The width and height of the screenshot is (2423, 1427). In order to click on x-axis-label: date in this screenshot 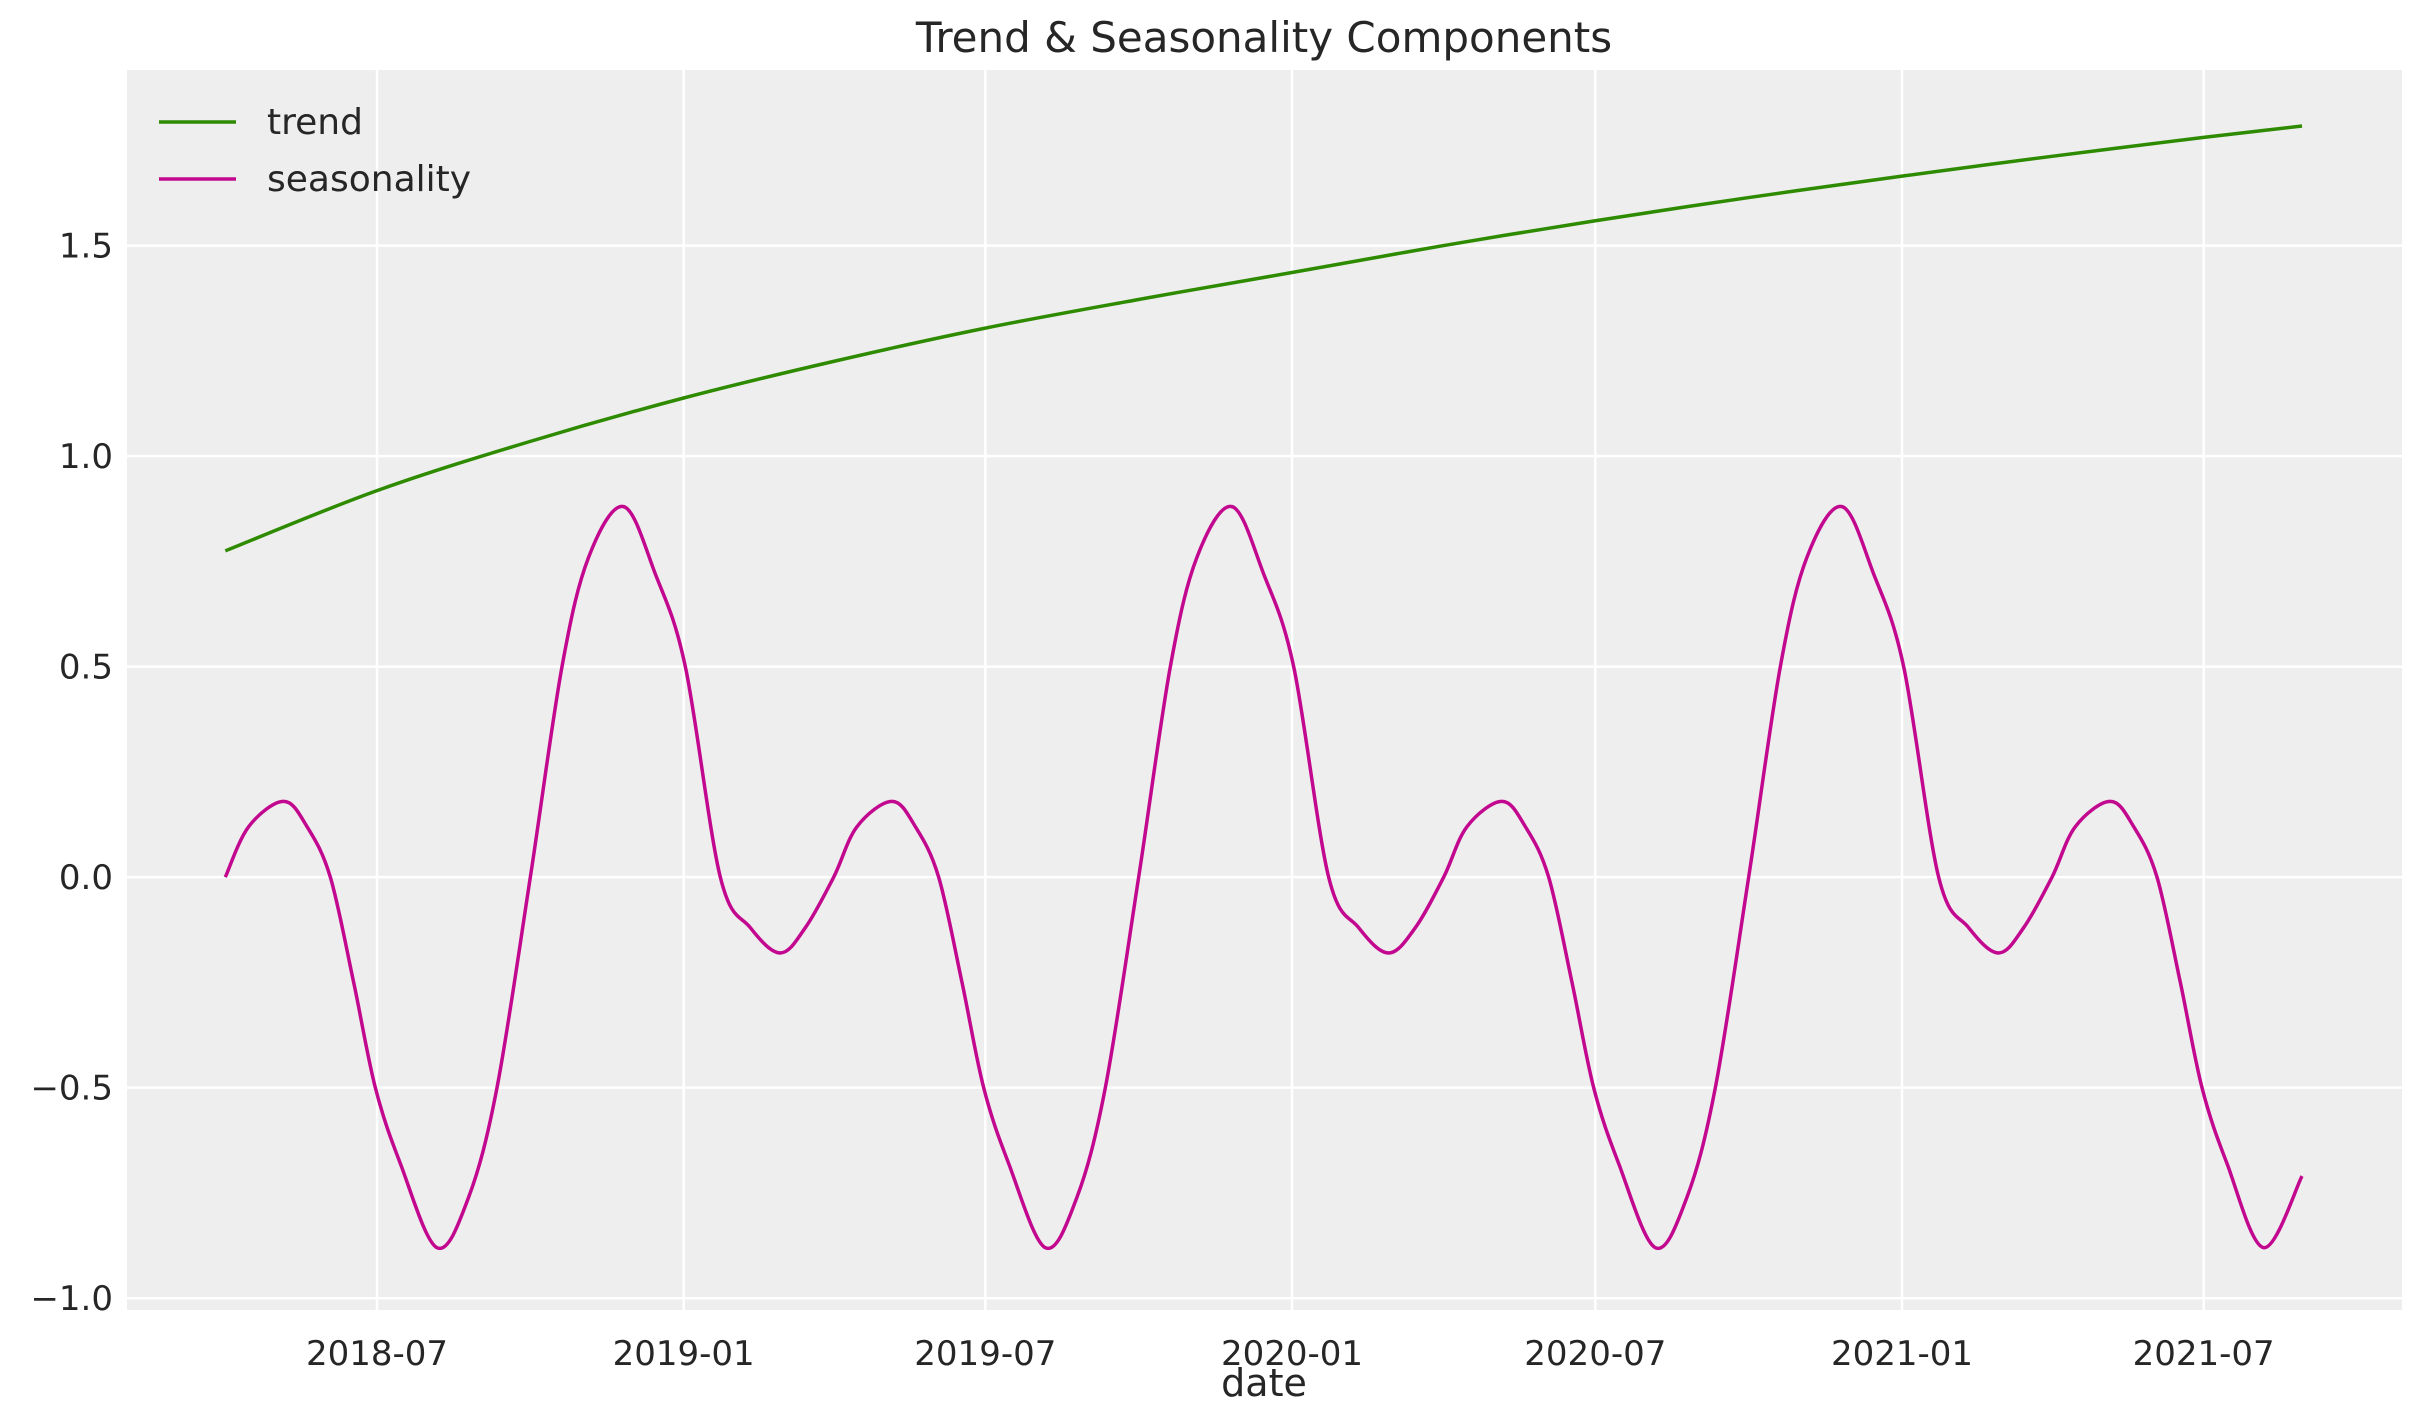, I will do `click(1264, 1383)`.